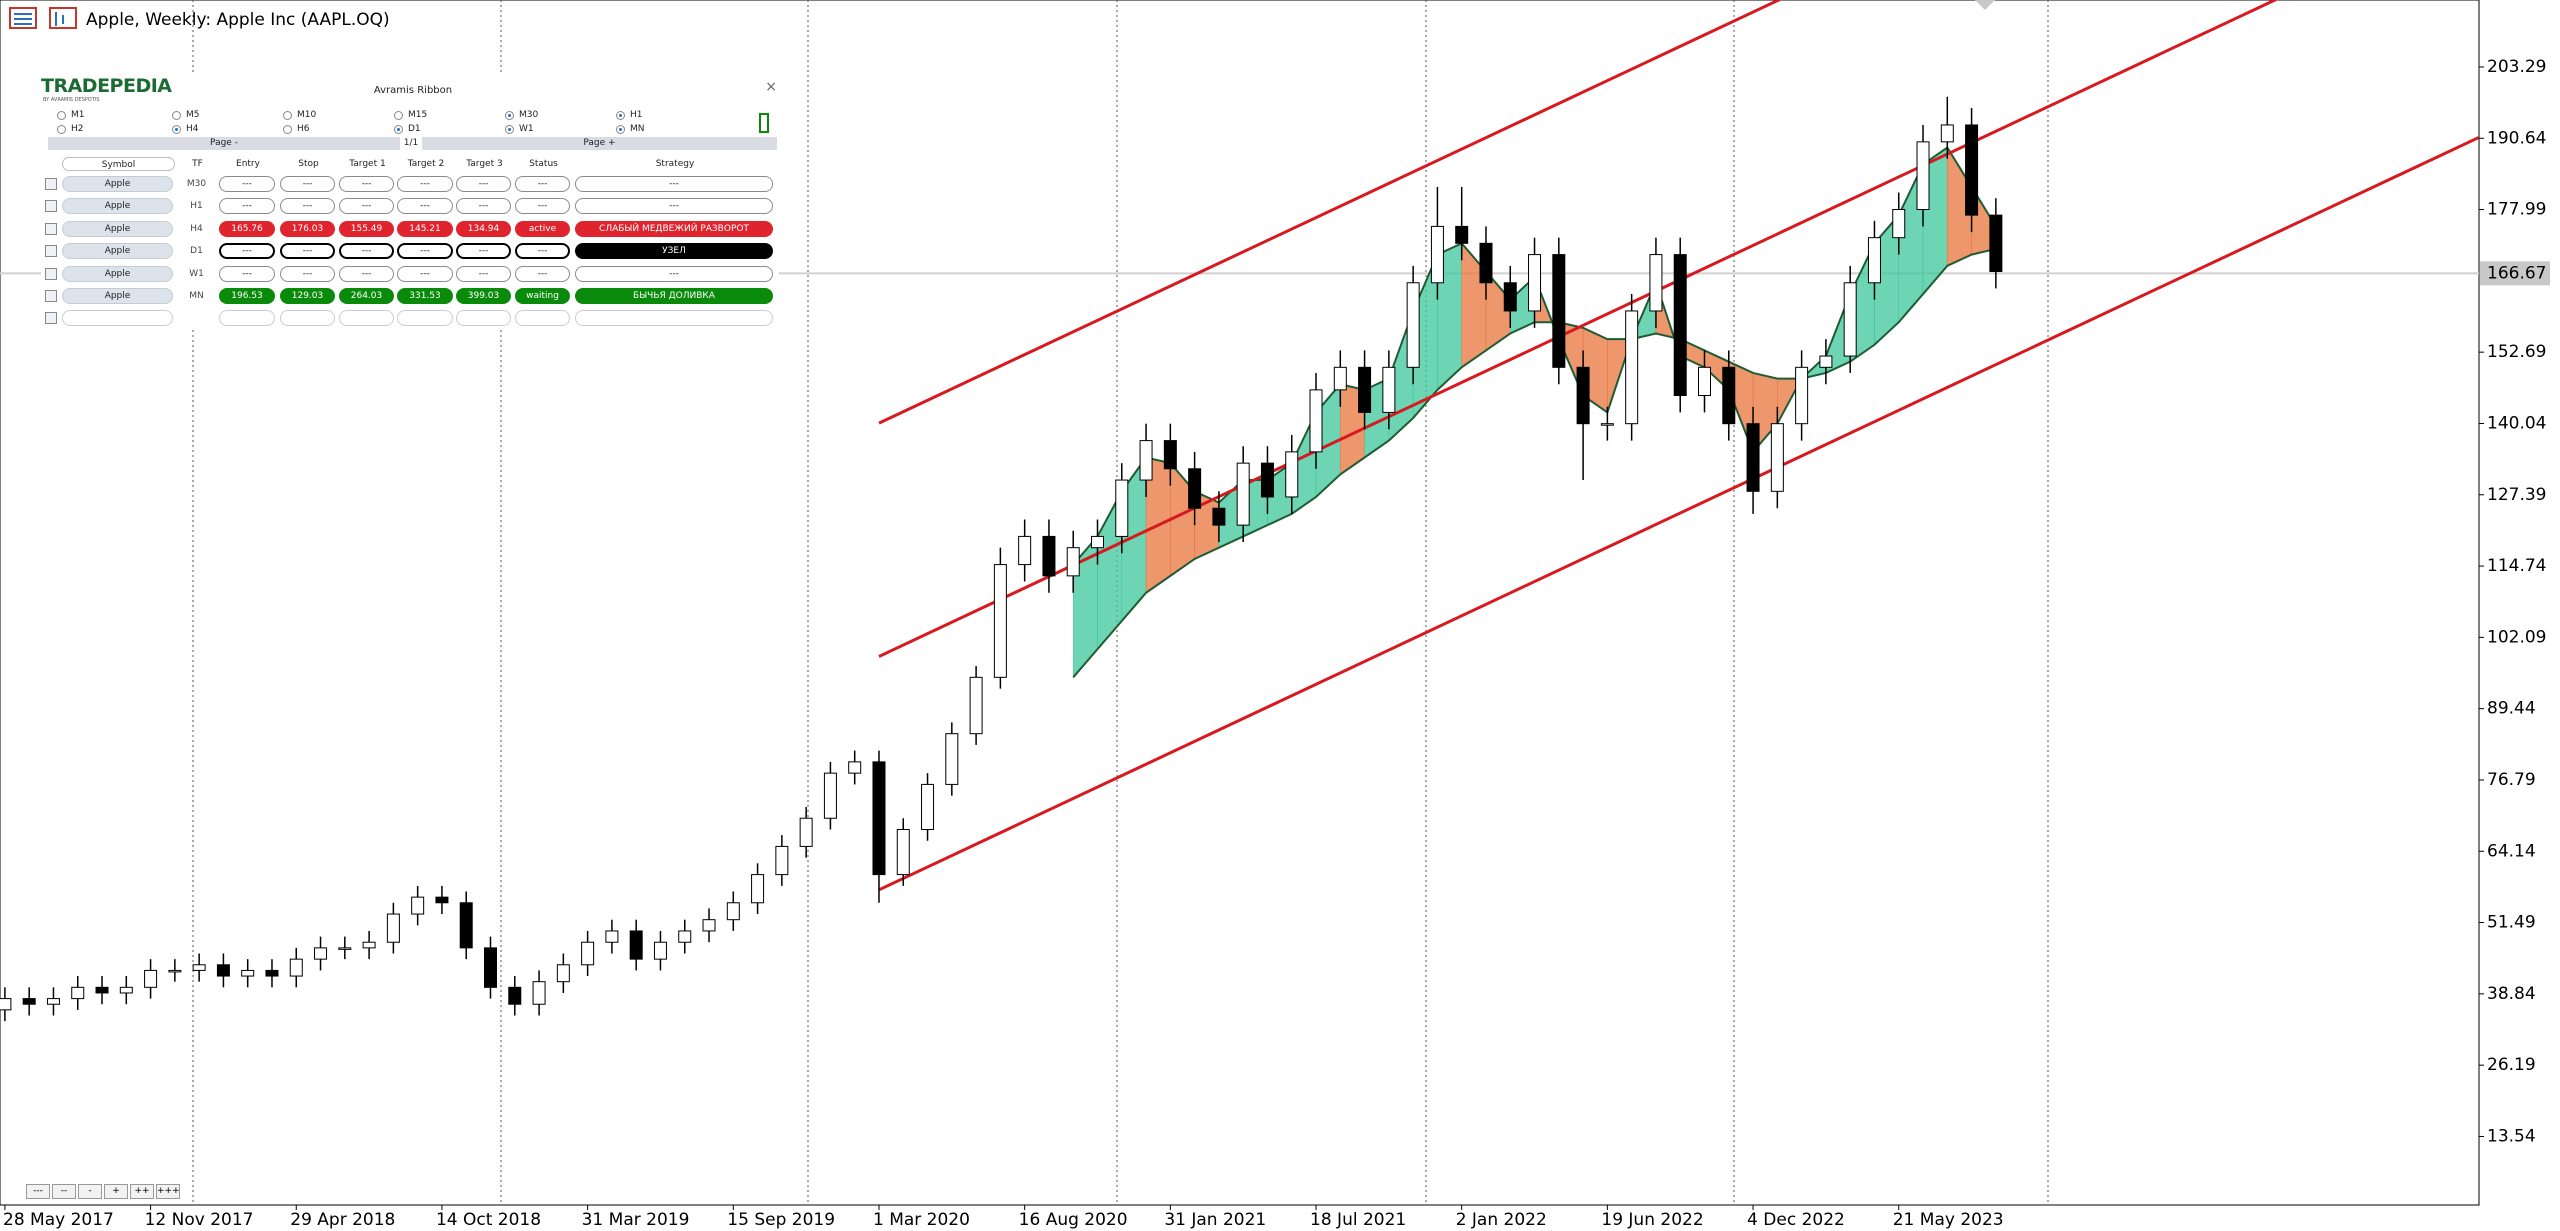 The image size is (2560, 1231). Describe the element at coordinates (64, 1191) in the screenshot. I see `nav-button: --` at that location.